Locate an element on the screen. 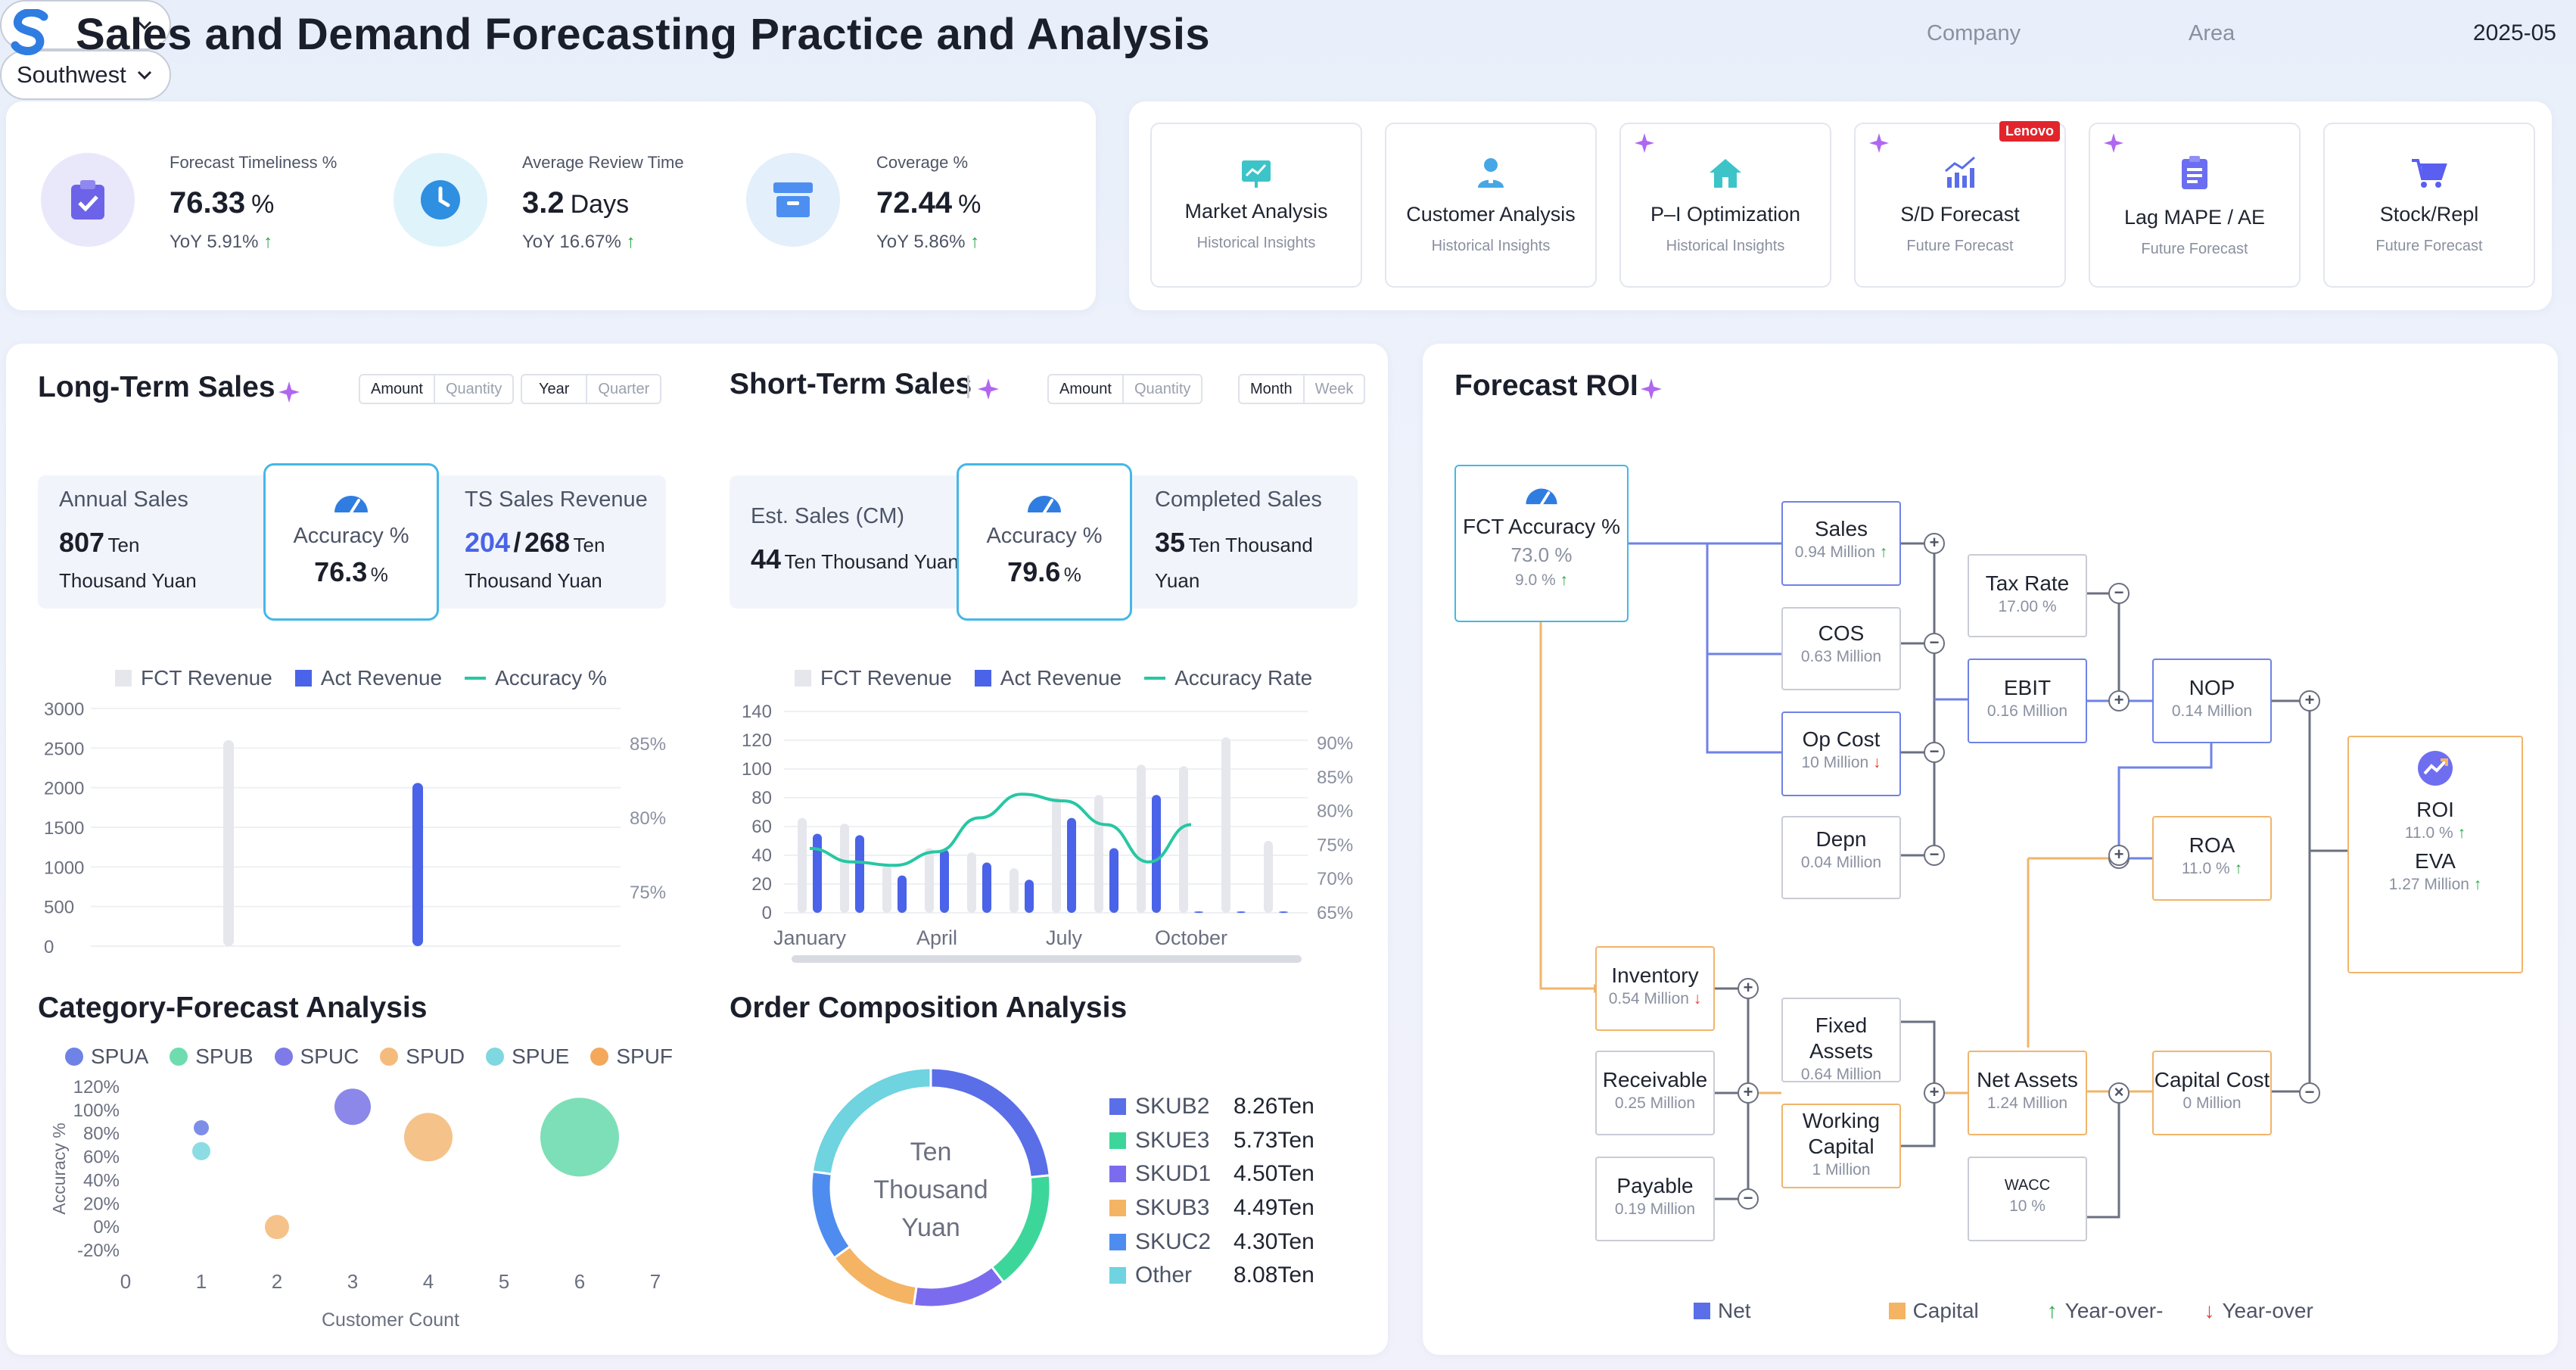  toggle-year: Year is located at coordinates (554, 389).